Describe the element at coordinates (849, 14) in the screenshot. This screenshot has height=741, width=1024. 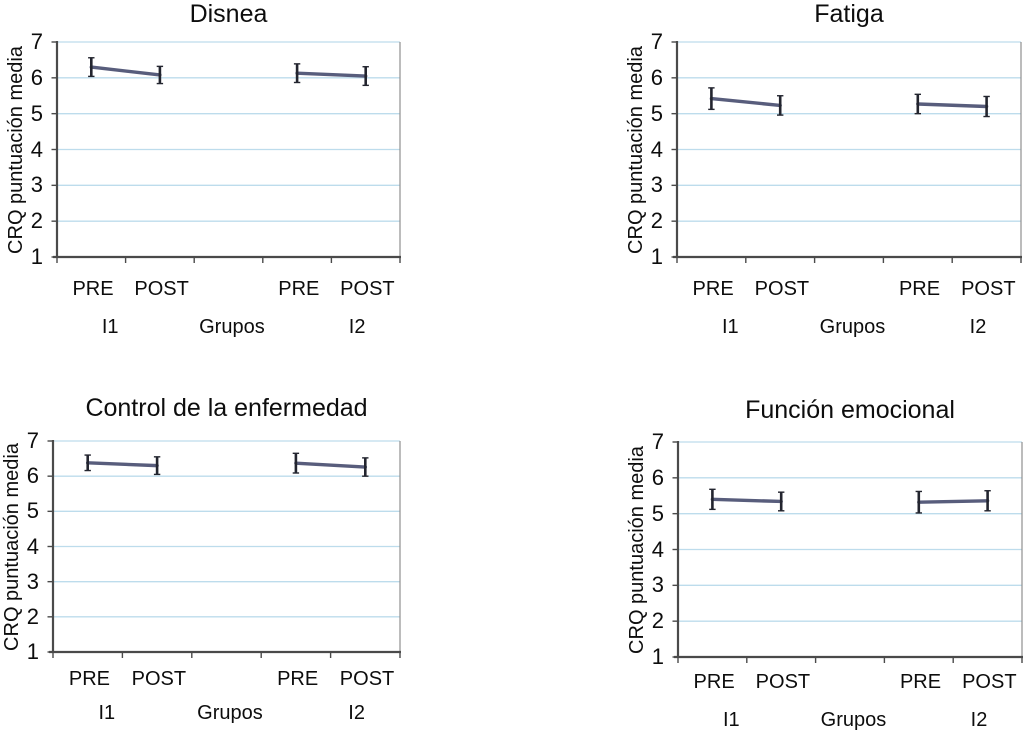
I see `chart-title: Fatiga` at that location.